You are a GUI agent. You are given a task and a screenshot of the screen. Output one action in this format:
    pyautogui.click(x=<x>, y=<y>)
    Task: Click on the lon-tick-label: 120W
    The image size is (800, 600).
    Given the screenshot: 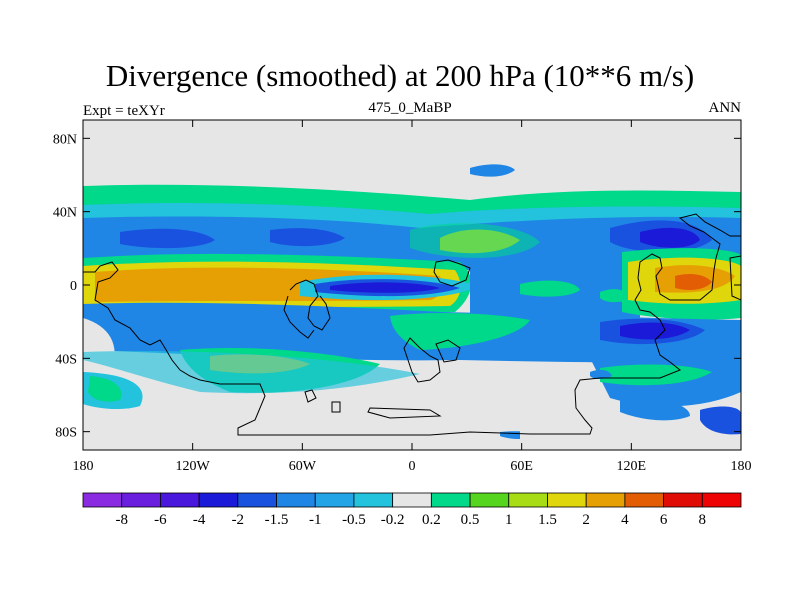 What is the action you would take?
    pyautogui.click(x=193, y=466)
    